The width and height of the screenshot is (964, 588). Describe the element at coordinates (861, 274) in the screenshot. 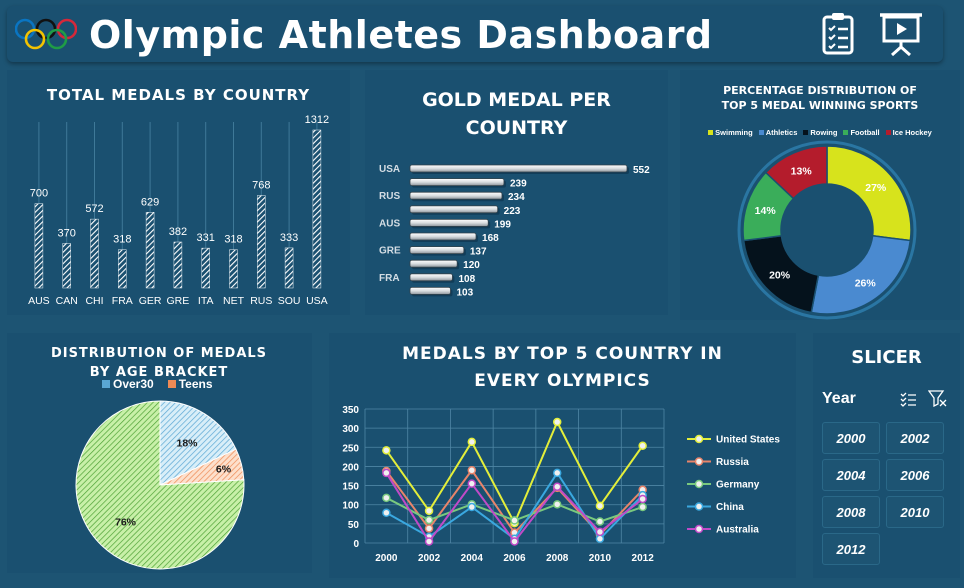

I see `donut-slice-athletics` at that location.